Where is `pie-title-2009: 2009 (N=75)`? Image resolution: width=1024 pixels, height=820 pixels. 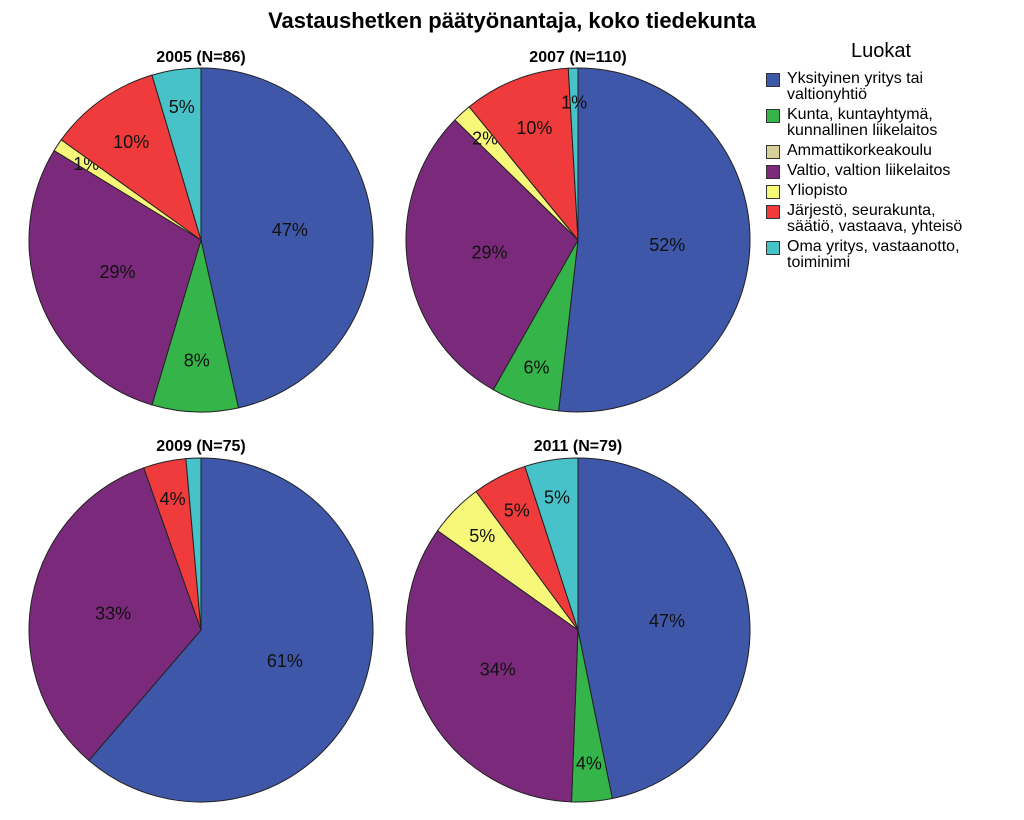
pie-title-2009: 2009 (N=75) is located at coordinates (201, 446).